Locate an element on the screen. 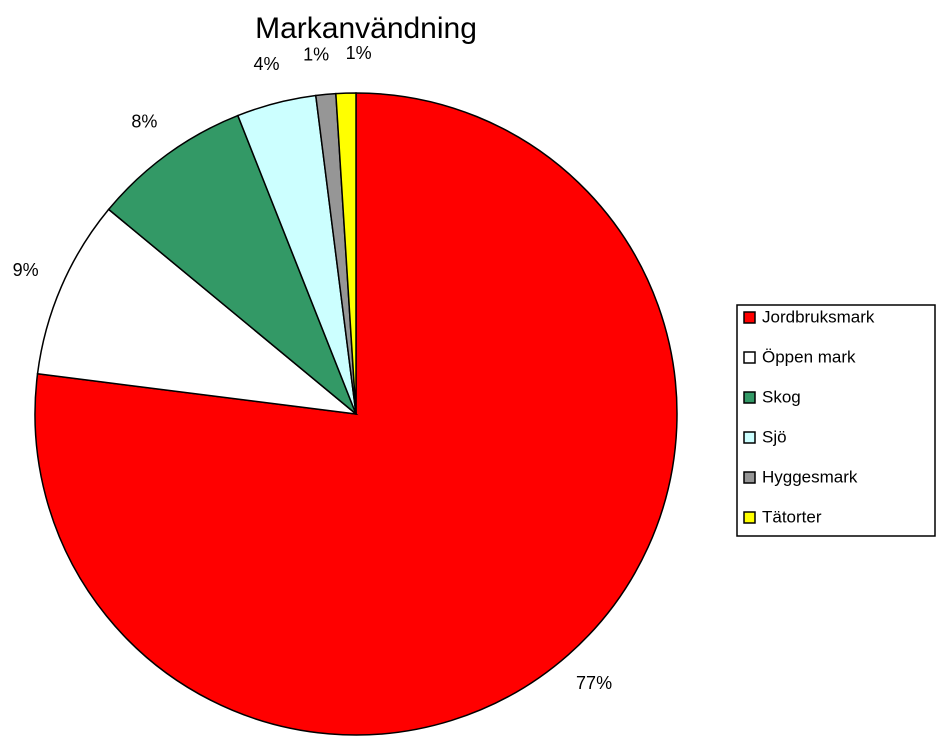 The image size is (936, 736). chart-title: Markanvändning is located at coordinates (366, 28).